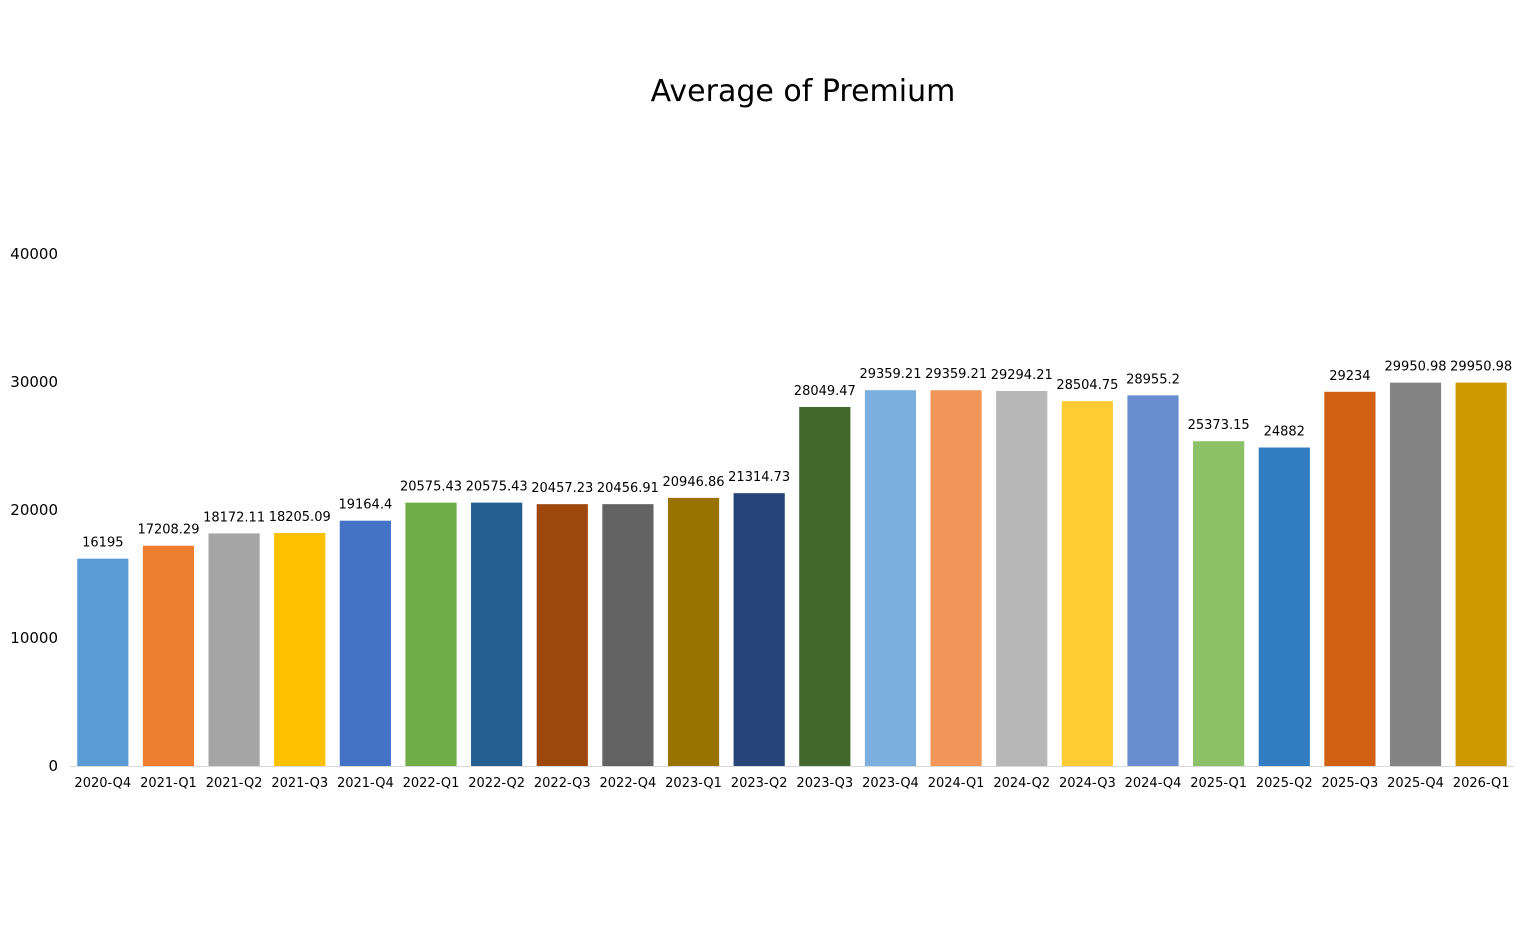 Image resolution: width=1533 pixels, height=948 pixels. Describe the element at coordinates (1218, 783) in the screenshot. I see `x-tick-label: 2025-Q1` at that location.